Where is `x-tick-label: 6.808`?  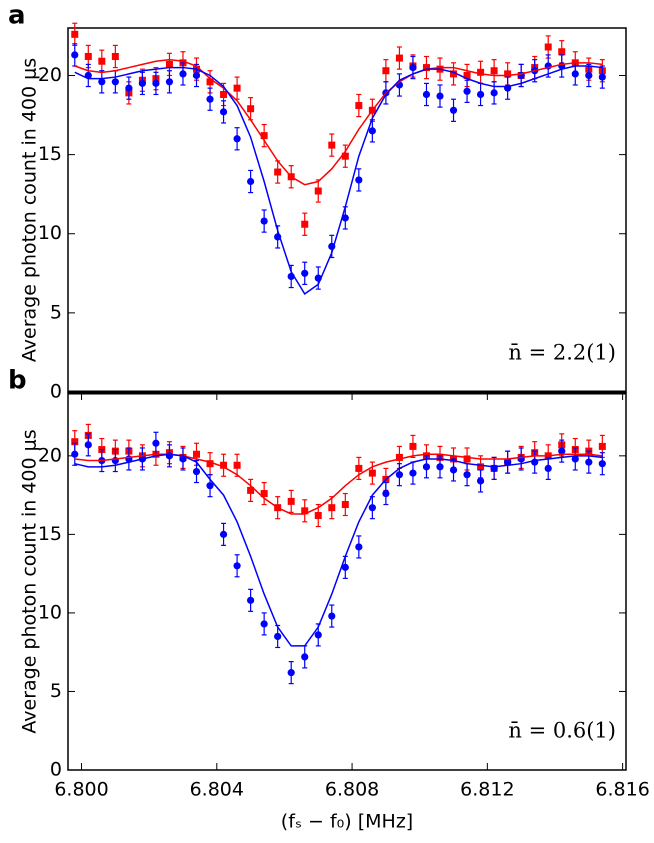 x-tick-label: 6.808 is located at coordinates (352, 790).